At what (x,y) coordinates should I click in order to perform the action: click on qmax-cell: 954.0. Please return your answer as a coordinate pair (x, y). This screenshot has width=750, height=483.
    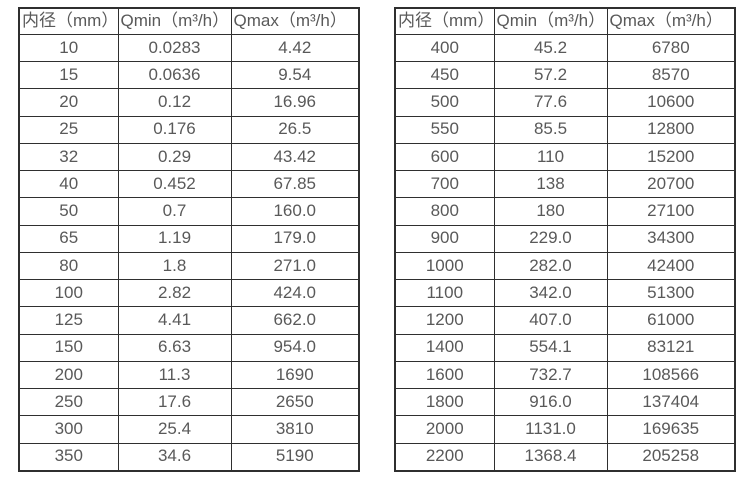
    Looking at the image, I should click on (295, 347).